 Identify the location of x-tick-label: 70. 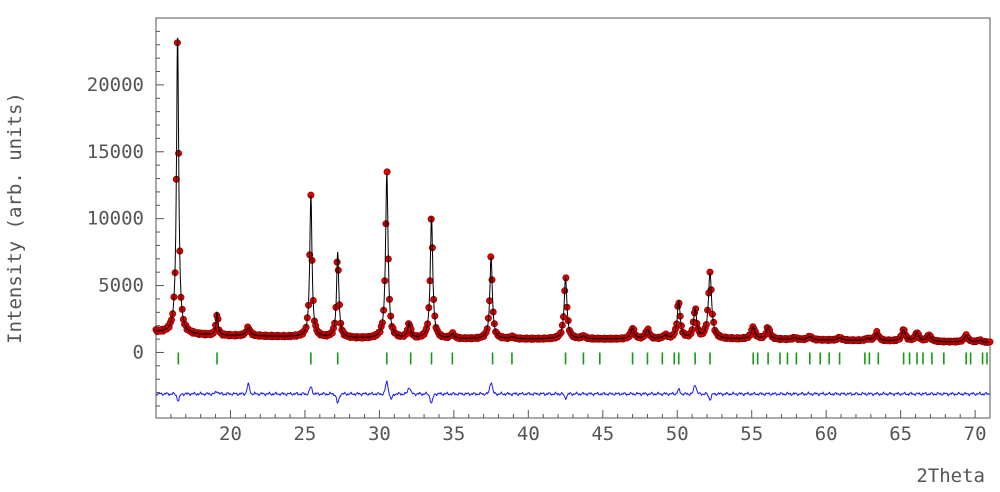
(975, 434).